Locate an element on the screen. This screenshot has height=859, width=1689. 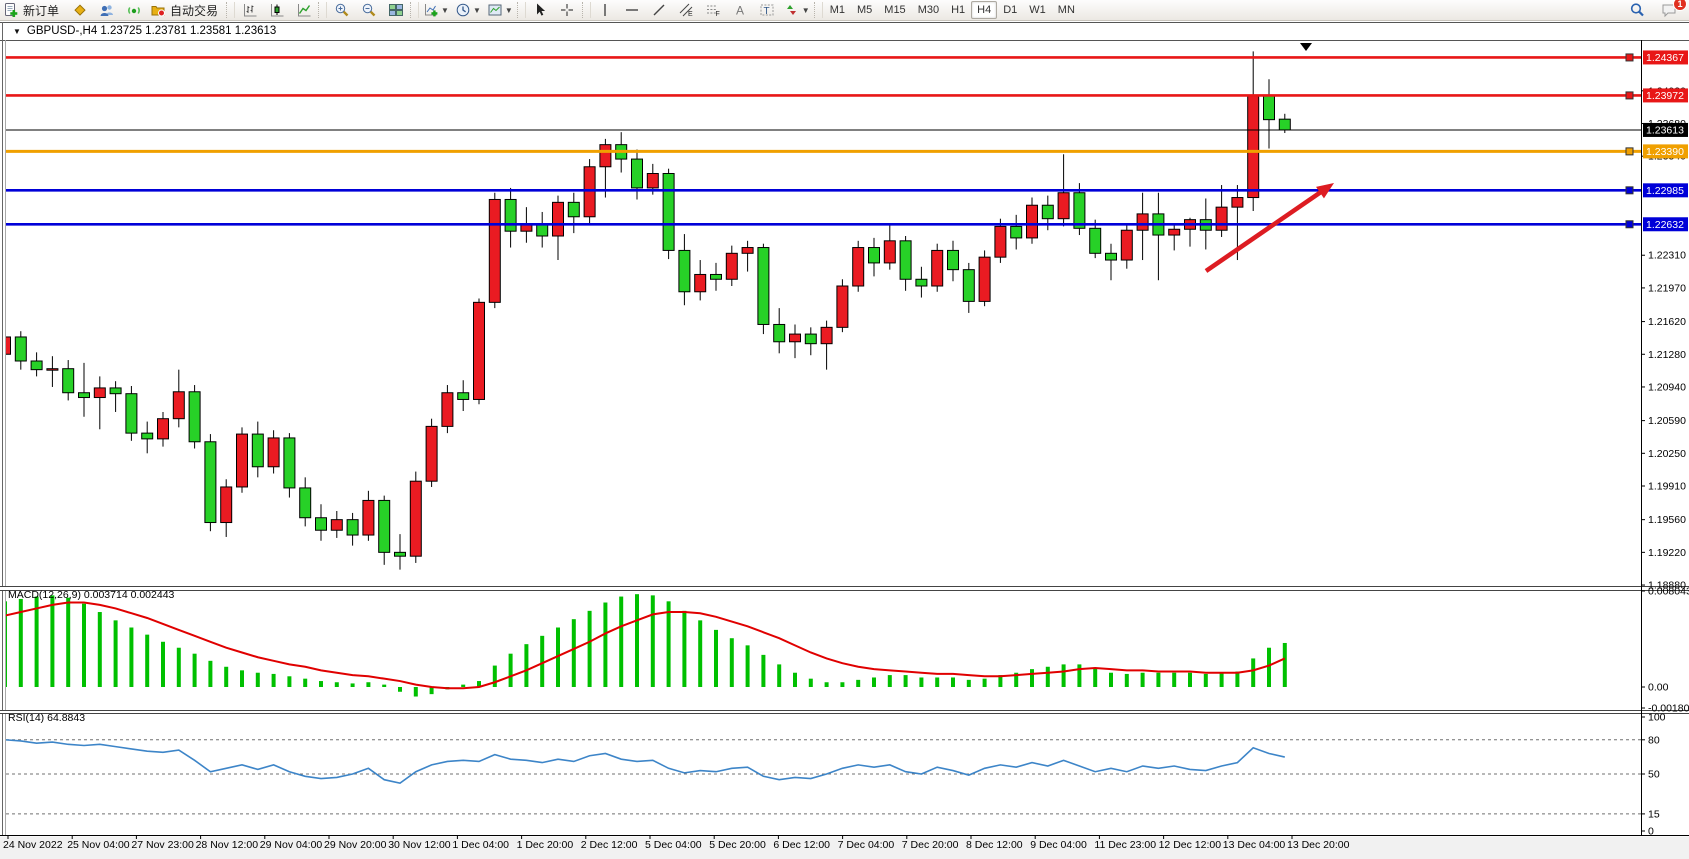
timeframe-button-h1: H1 is located at coordinates (958, 10).